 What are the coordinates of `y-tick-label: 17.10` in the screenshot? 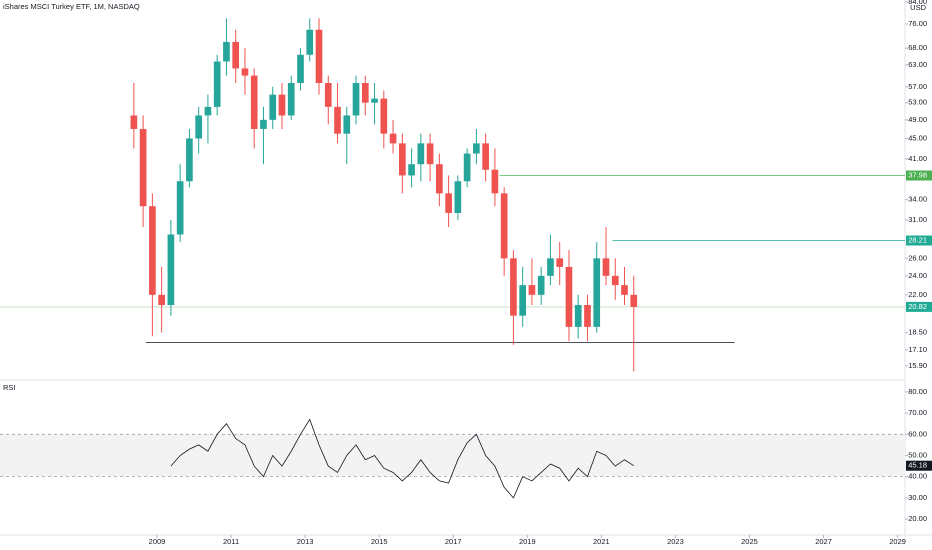 It's located at (917, 349).